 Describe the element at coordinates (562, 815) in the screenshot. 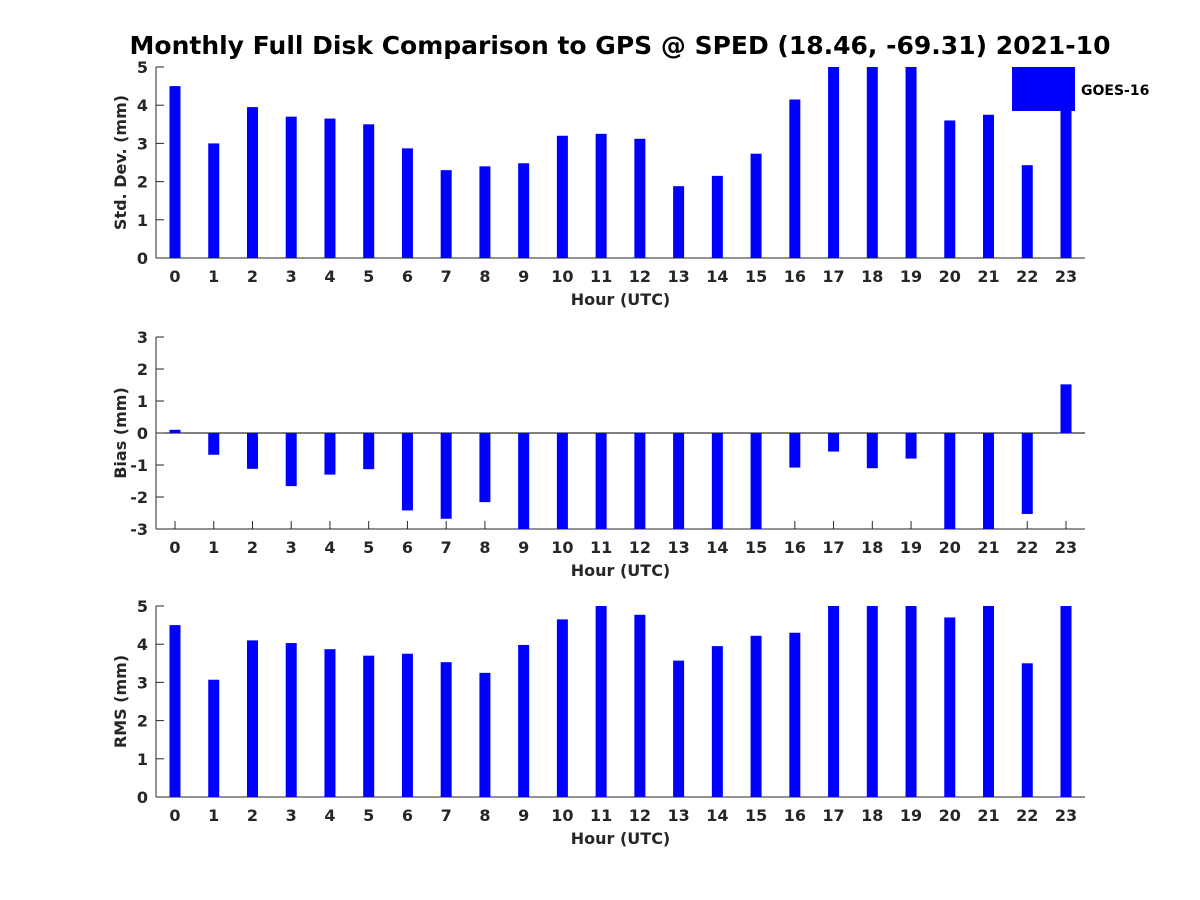

I see `rms-xtick-label: 10` at that location.